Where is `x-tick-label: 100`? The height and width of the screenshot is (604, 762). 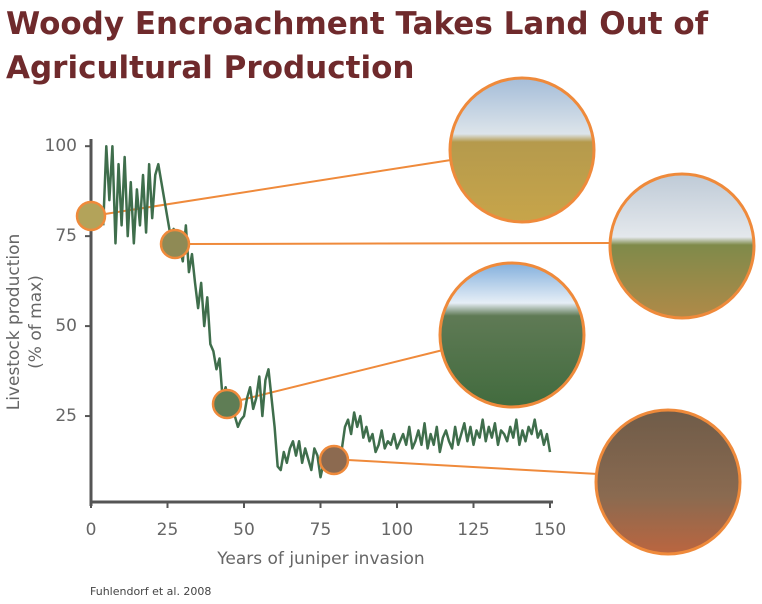 x-tick-label: 100 is located at coordinates (397, 530).